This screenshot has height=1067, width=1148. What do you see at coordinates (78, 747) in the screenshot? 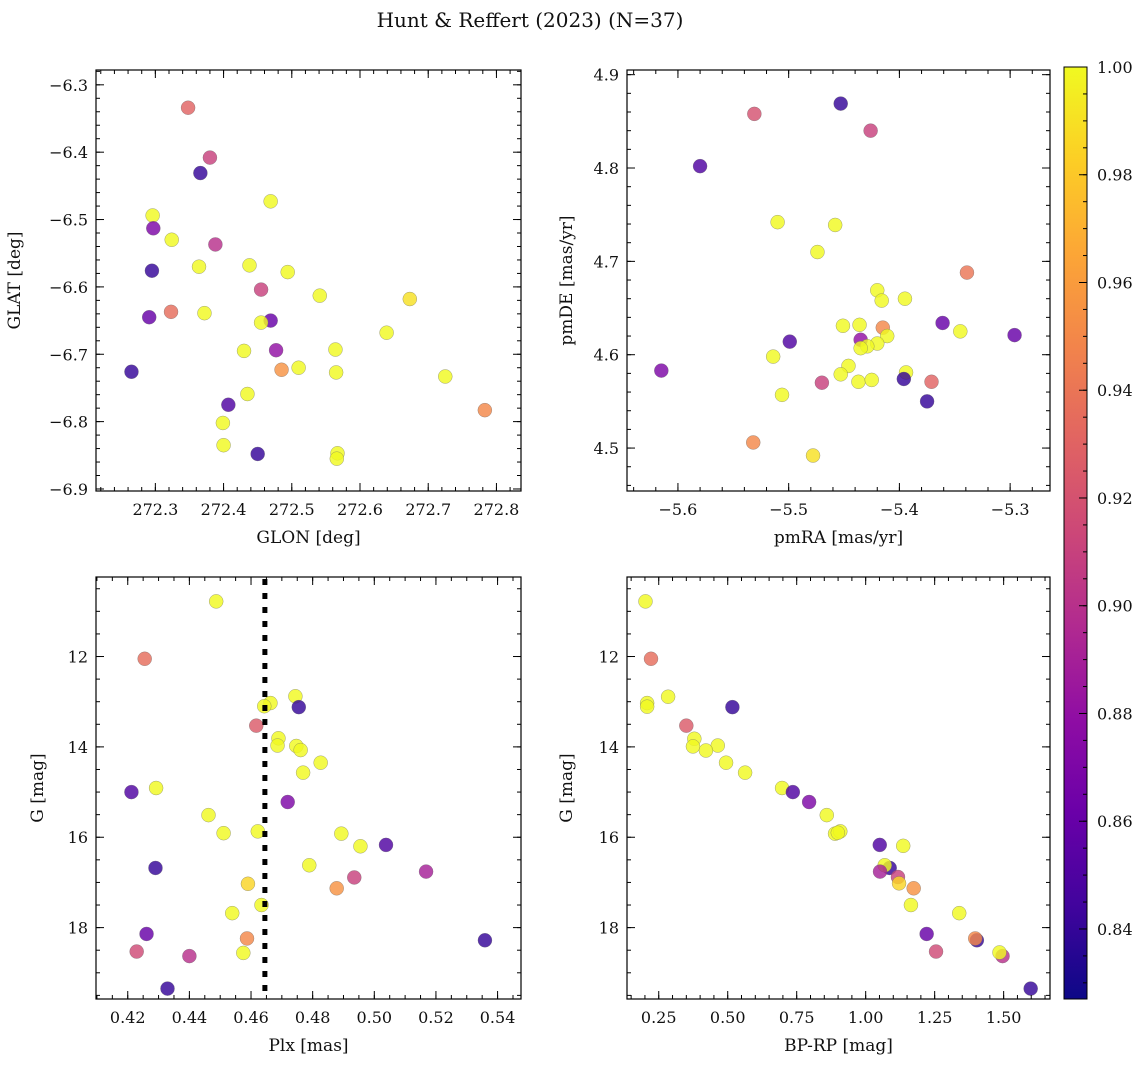
I see `y-tick-label: 14` at bounding box center [78, 747].